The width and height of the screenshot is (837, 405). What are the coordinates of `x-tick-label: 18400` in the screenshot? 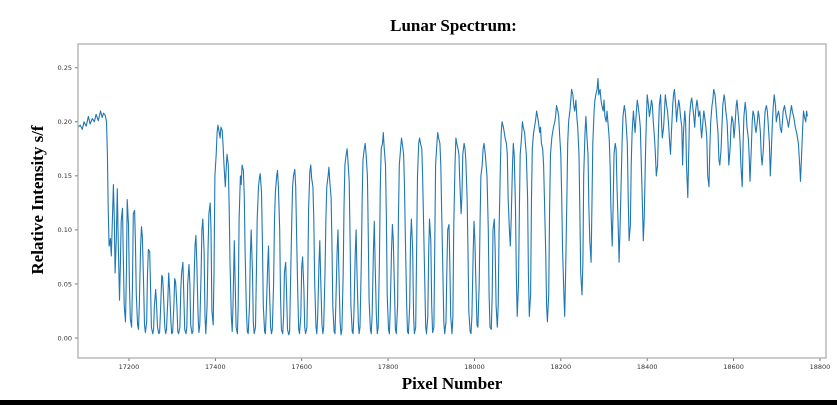 It's located at (647, 367).